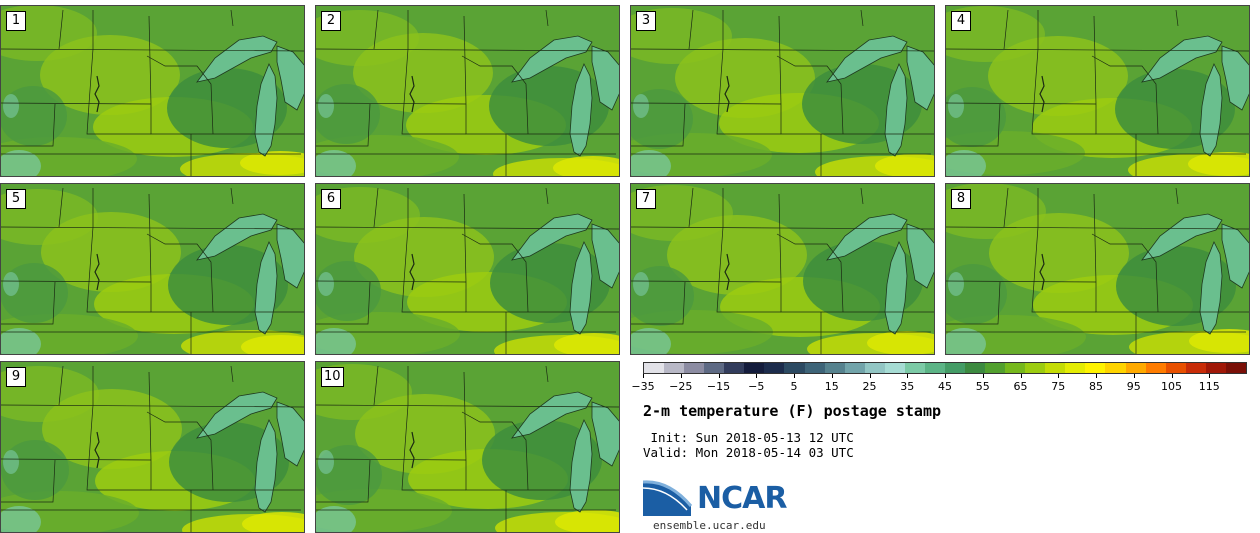 Image resolution: width=1260 pixels, height=533 pixels. I want to click on member-number: 4, so click(961, 21).